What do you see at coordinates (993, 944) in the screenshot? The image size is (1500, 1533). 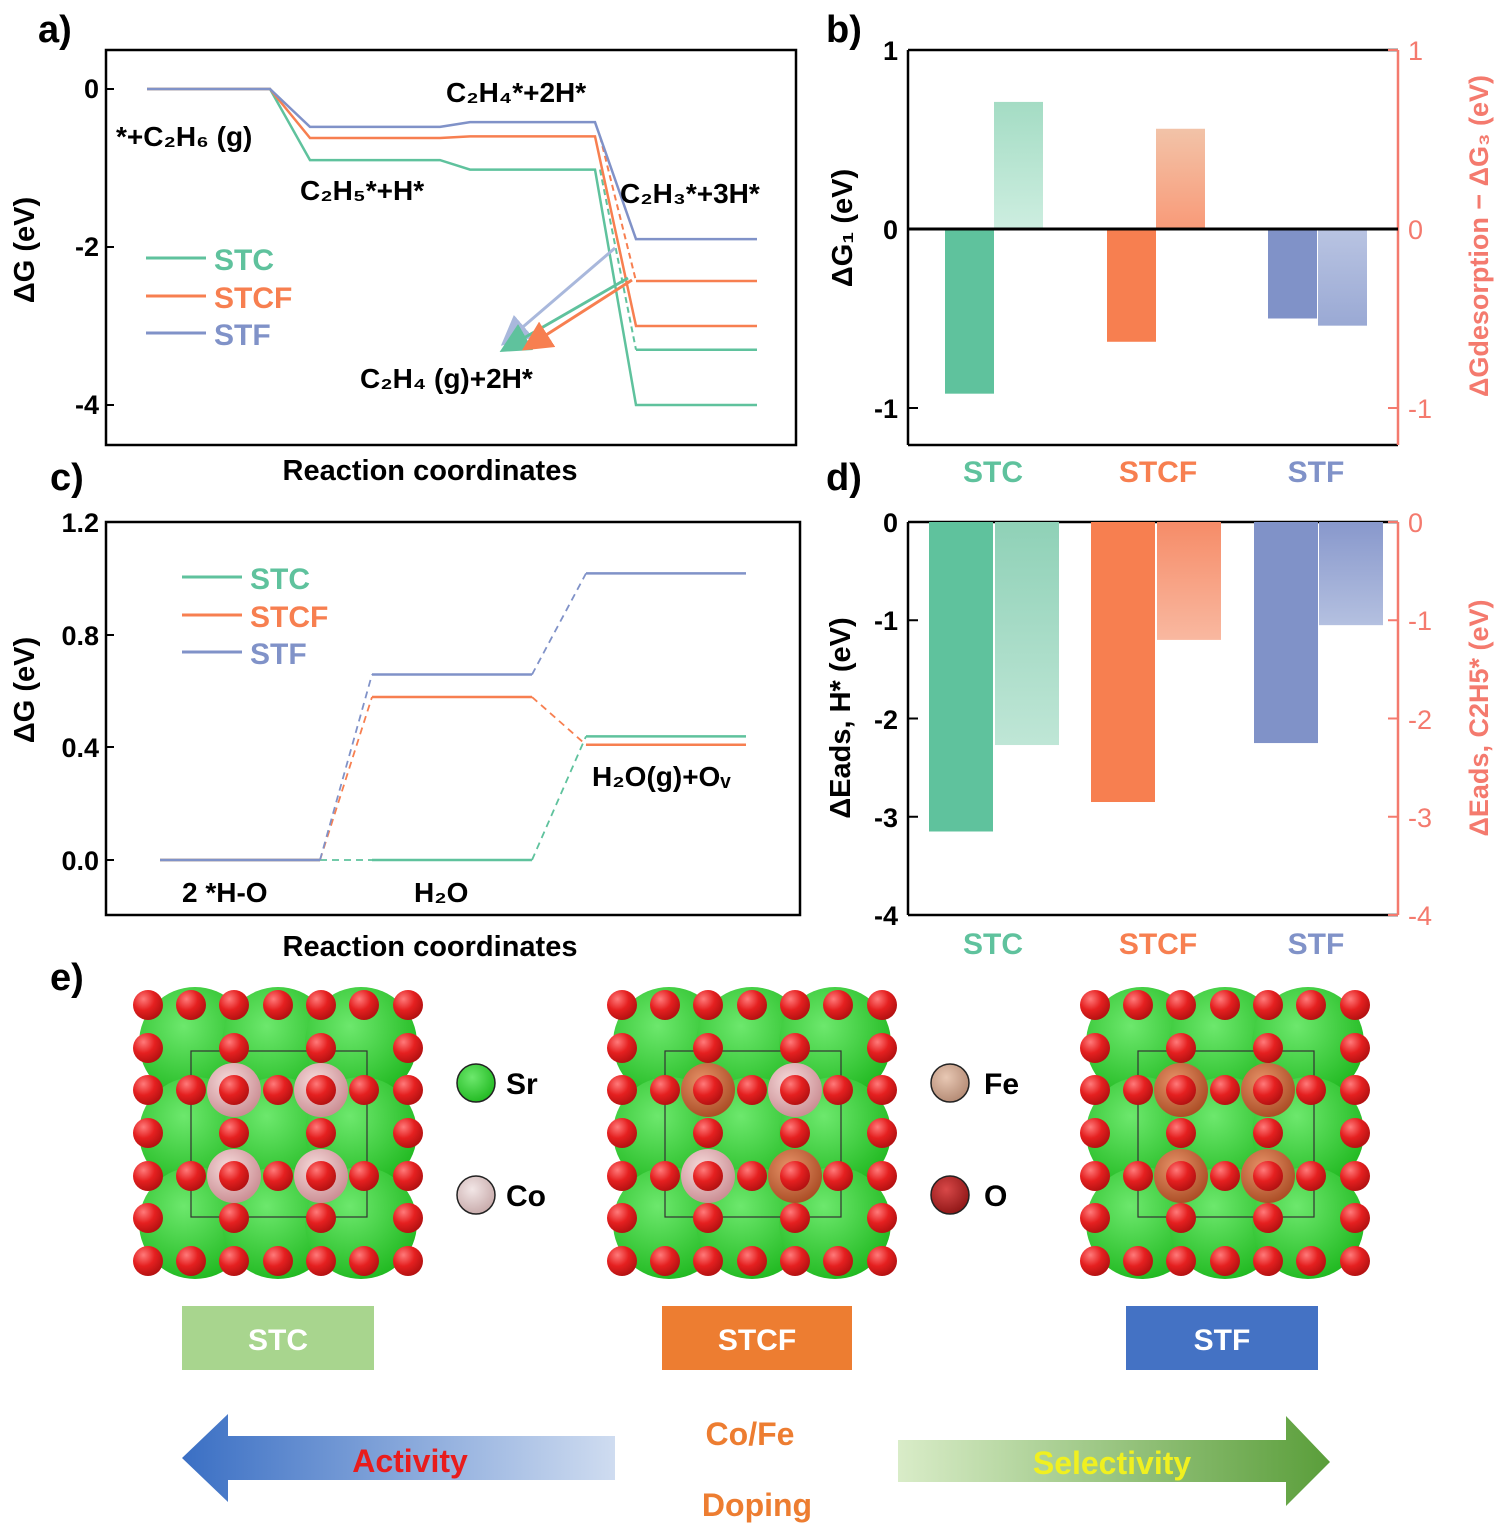 I see `panel-d-cat-stc: STC` at bounding box center [993, 944].